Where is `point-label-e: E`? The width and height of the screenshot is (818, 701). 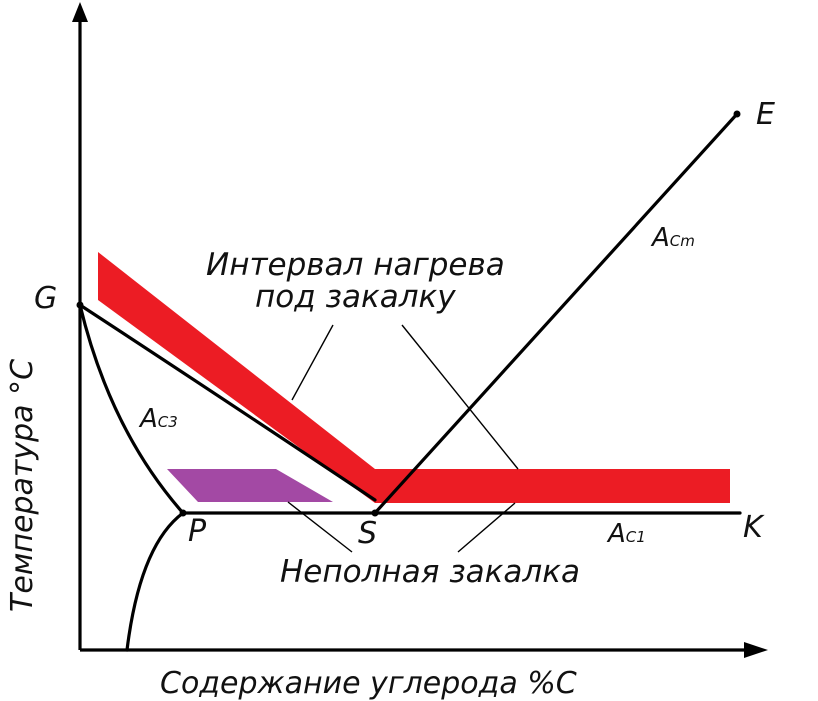 point-label-e: E is located at coordinates (765, 114).